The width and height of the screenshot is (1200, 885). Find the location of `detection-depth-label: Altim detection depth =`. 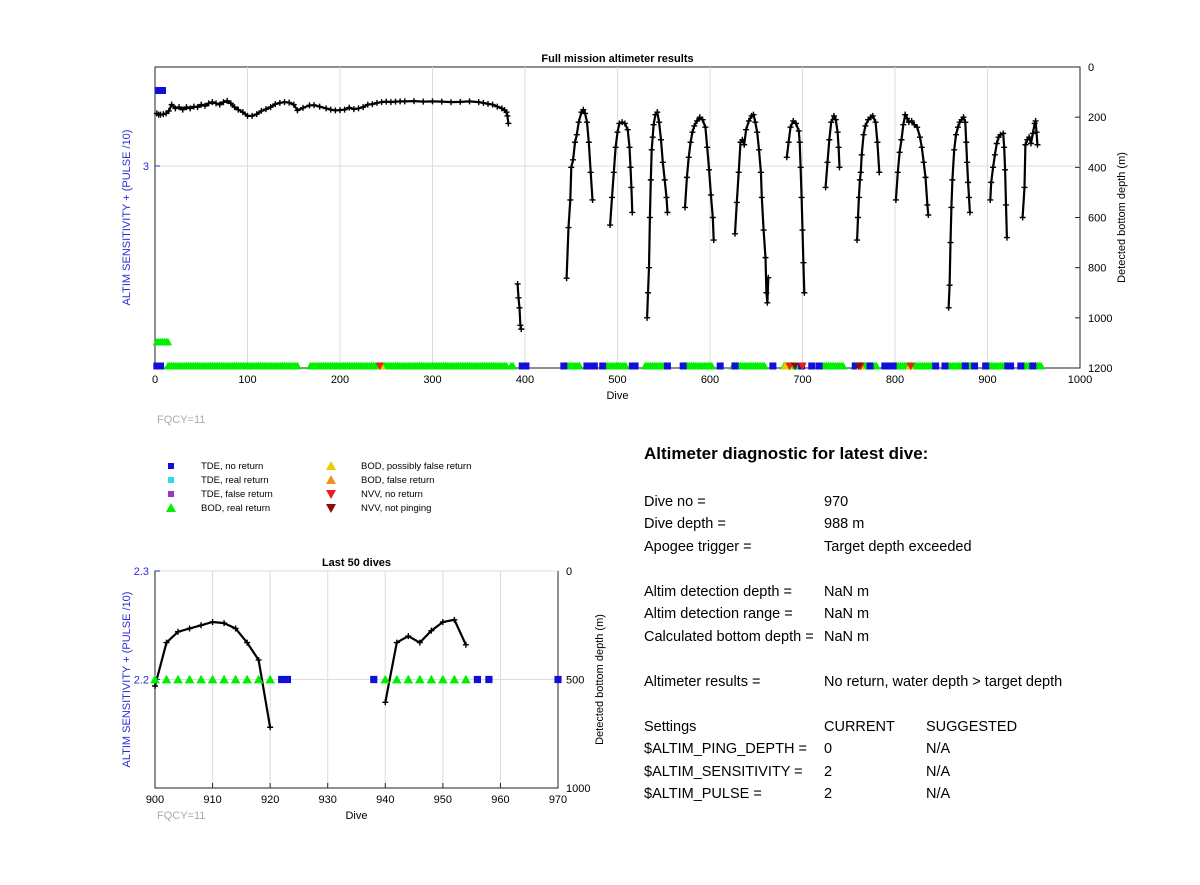

detection-depth-label: Altim detection depth = is located at coordinates (718, 592).